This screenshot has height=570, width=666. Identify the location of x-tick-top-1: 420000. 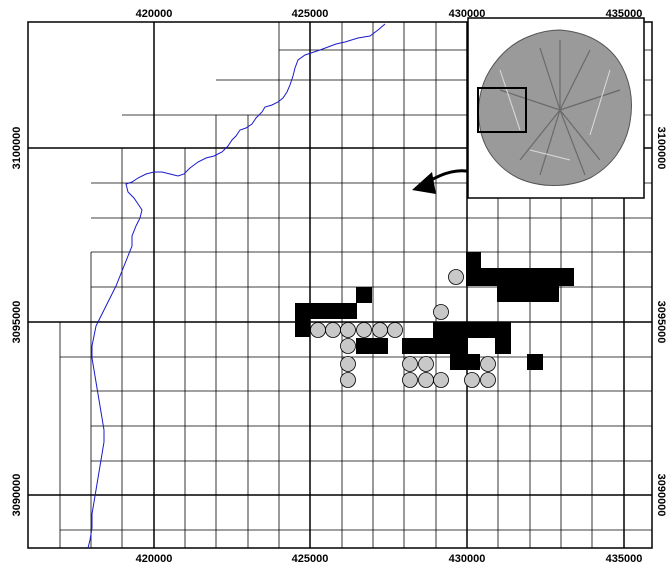
(154, 14).